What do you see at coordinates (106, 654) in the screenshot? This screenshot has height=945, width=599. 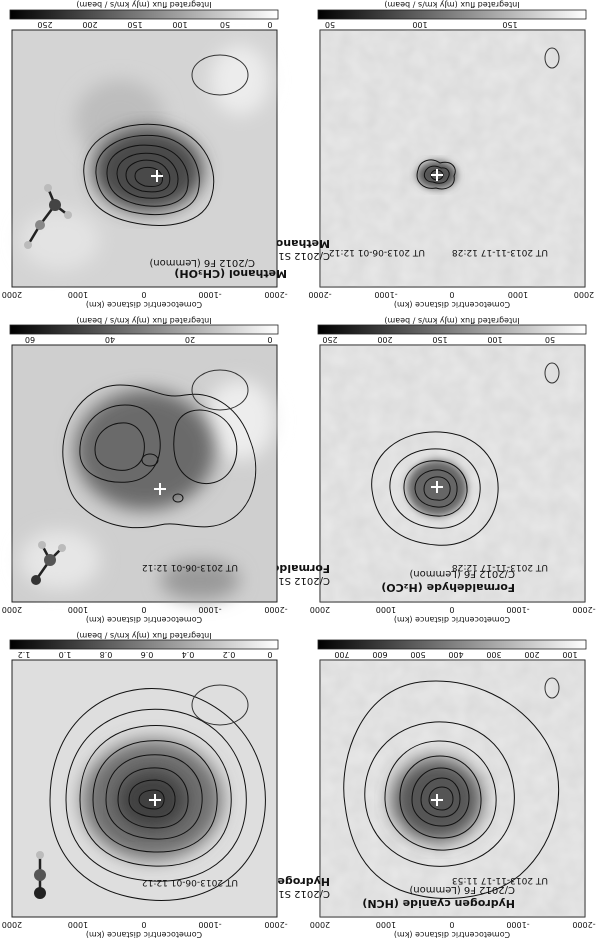 I see `colorbar-tick: 0.8` at bounding box center [106, 654].